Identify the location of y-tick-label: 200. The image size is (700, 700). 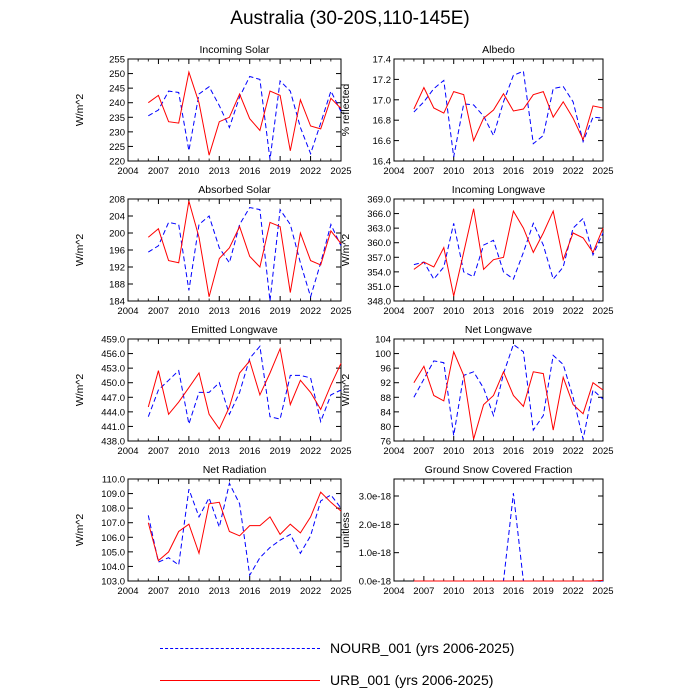
(117, 234).